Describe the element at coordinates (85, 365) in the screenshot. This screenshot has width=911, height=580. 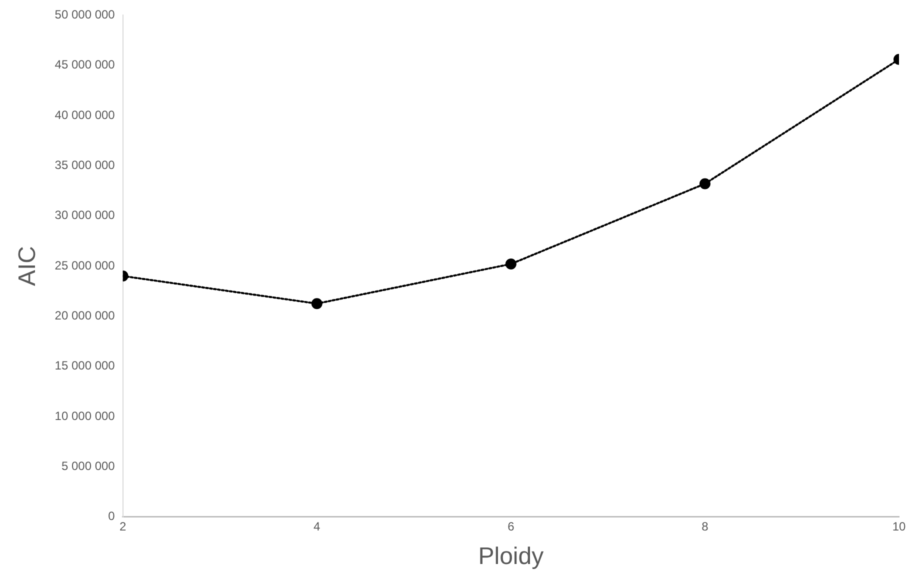
I see `y-tick-label: 15 000 000` at that location.